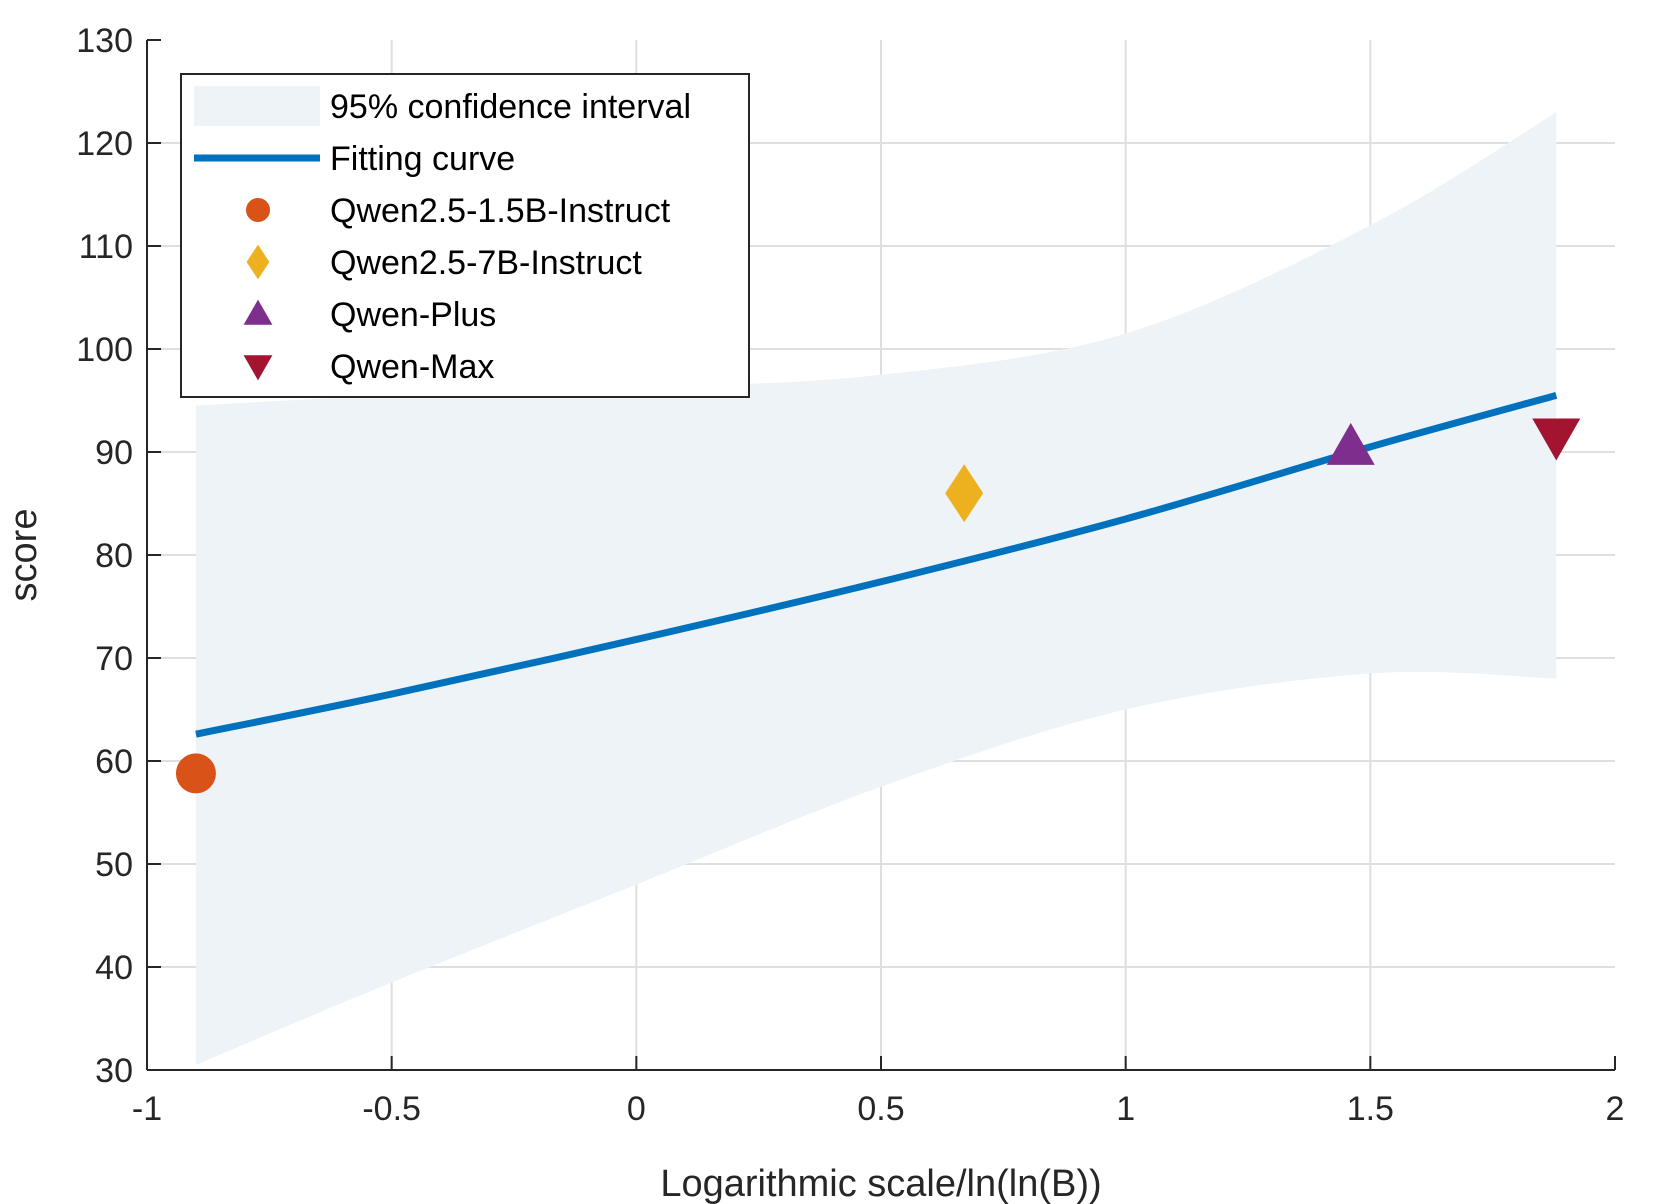 The image size is (1662, 1204). Describe the element at coordinates (258, 210) in the screenshot. I see `legend-symbol-circle` at that location.